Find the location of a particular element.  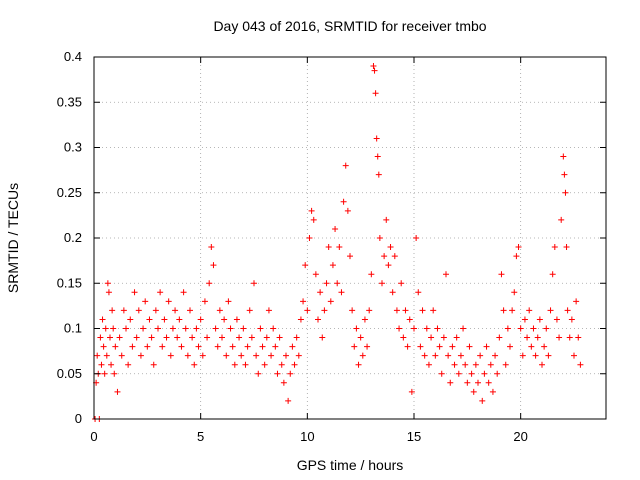

x-tick-label: 10 is located at coordinates (307, 436).